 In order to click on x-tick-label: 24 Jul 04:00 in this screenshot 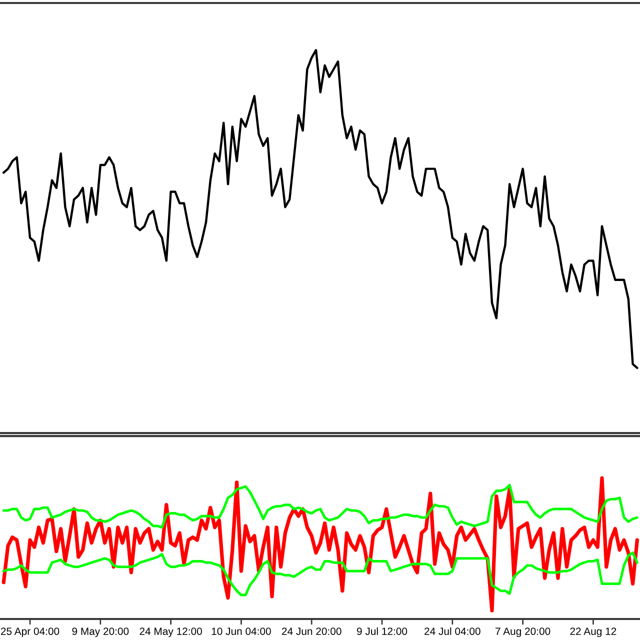, I will do `click(452, 631)`.